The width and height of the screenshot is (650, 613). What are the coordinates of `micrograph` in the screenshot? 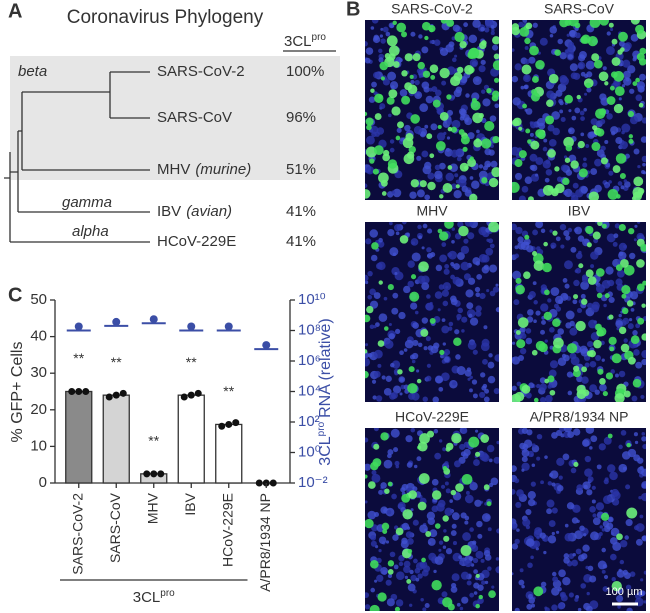 It's located at (579, 519).